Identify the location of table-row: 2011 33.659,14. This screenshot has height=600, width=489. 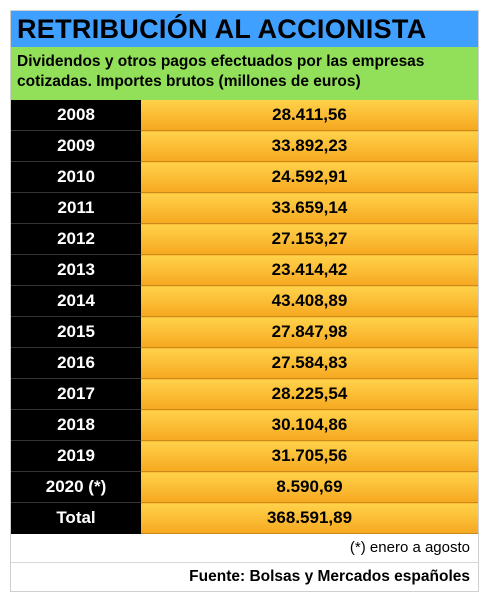
(244, 208).